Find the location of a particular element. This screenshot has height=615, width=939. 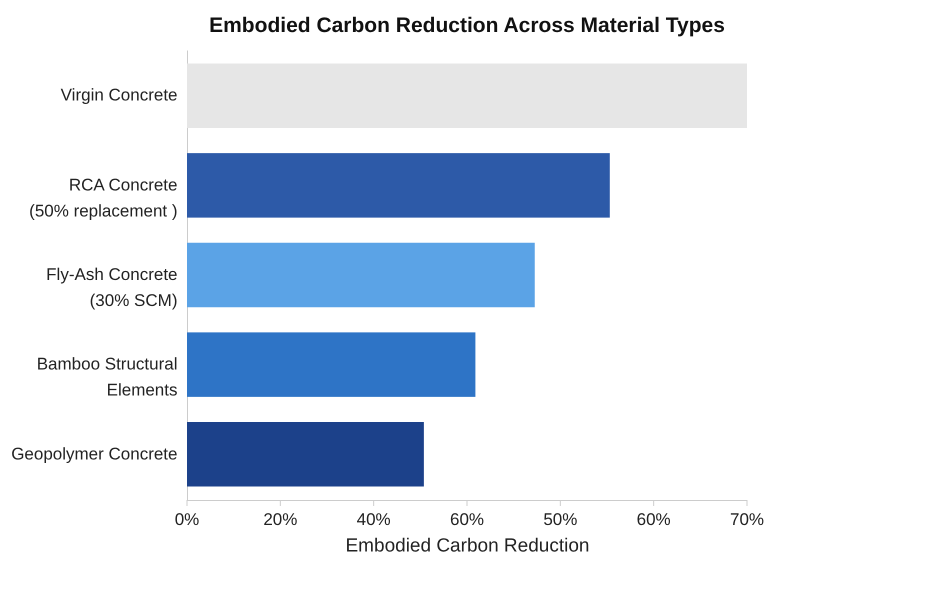

text: 50% is located at coordinates (560, 519).